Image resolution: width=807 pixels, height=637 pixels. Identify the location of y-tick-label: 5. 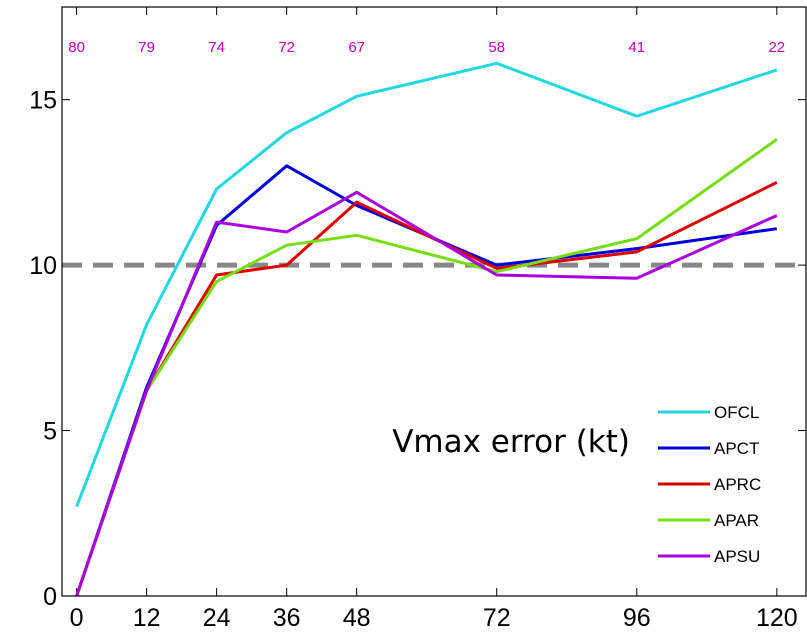
(50, 432).